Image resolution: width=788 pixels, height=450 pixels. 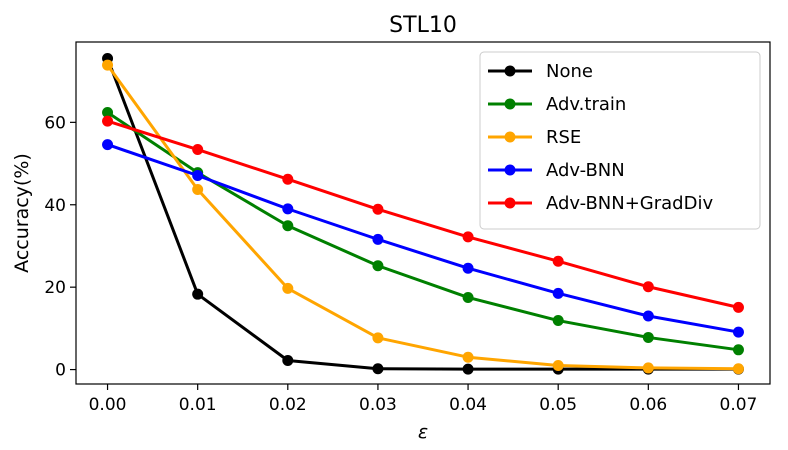 I want to click on x-tick-label: 0.02, so click(x=288, y=405).